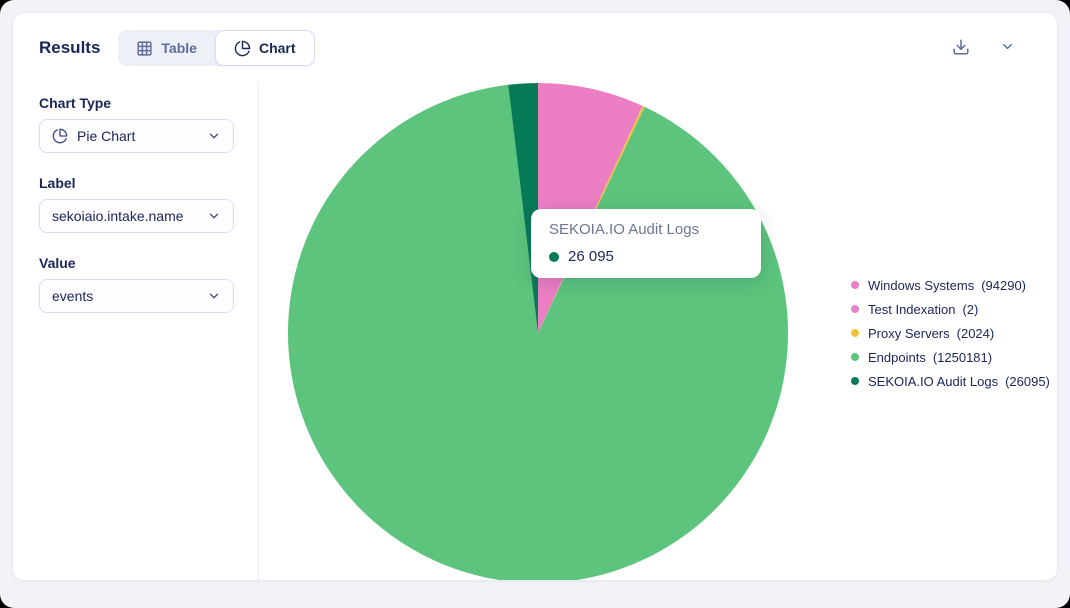 Image resolution: width=1070 pixels, height=608 pixels. What do you see at coordinates (970, 309) in the screenshot?
I see `legend-count: (2)` at bounding box center [970, 309].